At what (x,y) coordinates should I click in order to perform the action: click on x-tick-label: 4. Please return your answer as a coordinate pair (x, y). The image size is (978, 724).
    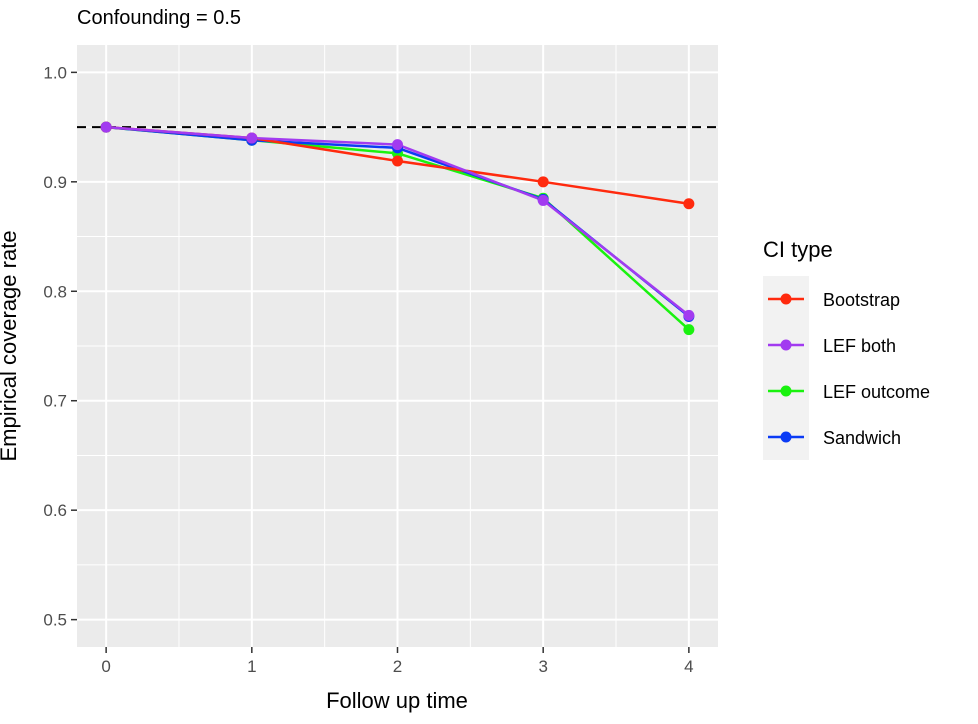
    Looking at the image, I should click on (688, 666).